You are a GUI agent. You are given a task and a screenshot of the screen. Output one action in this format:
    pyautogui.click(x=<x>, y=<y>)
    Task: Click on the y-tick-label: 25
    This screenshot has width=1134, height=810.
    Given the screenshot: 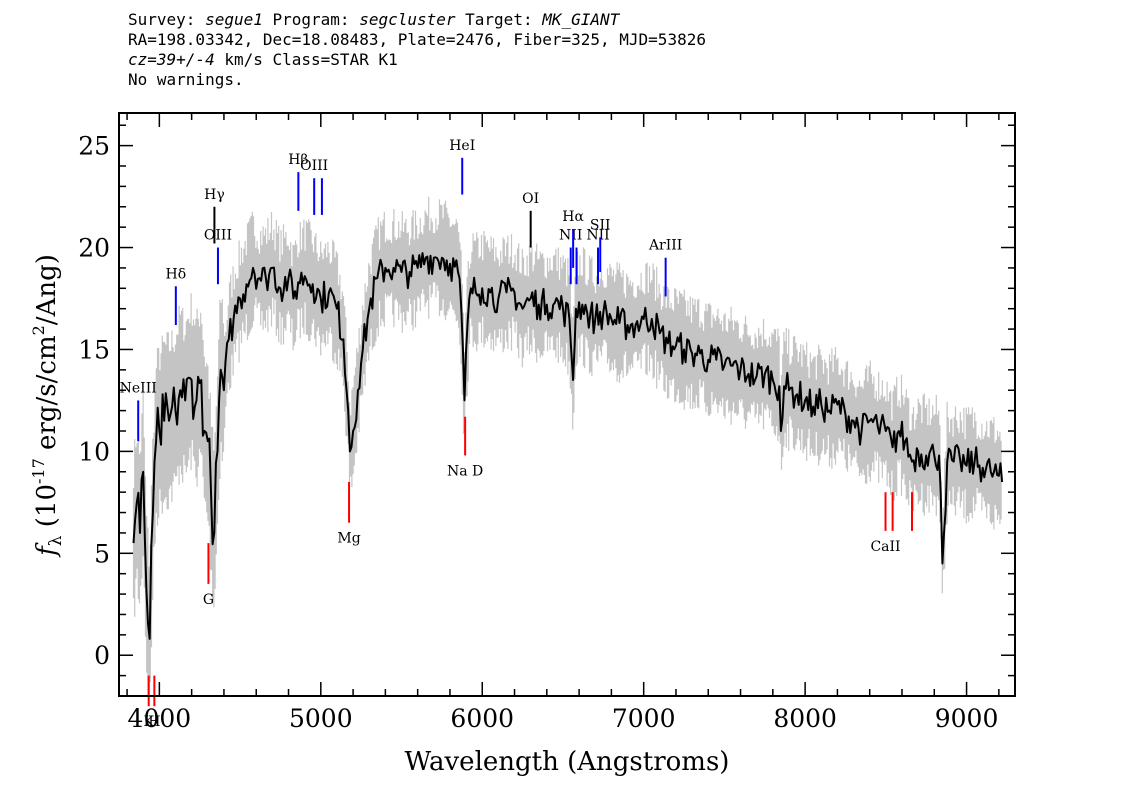 What is the action you would take?
    pyautogui.click(x=94, y=146)
    